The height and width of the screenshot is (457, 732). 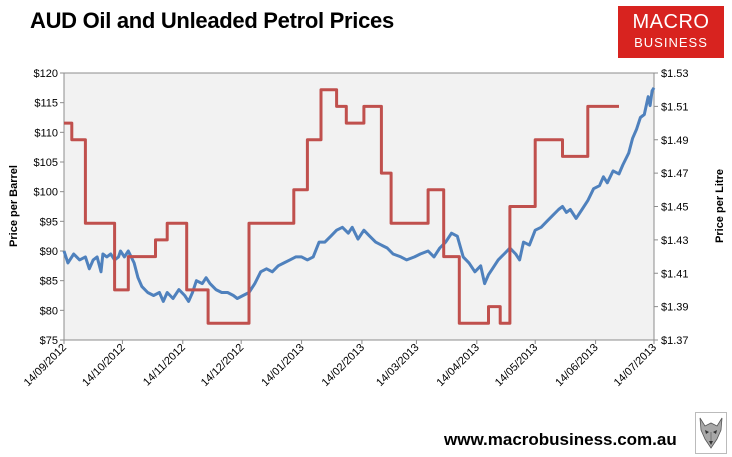 What do you see at coordinates (46, 104) in the screenshot?
I see `left-y-tick-label: $115` at bounding box center [46, 104].